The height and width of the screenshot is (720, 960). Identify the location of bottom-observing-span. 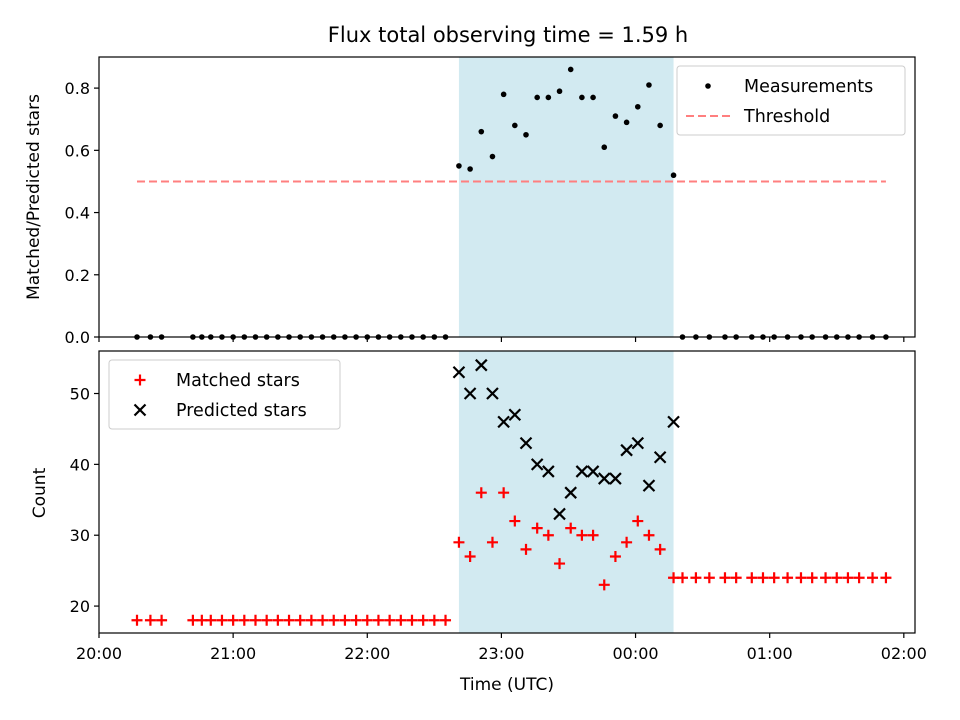
(566, 492).